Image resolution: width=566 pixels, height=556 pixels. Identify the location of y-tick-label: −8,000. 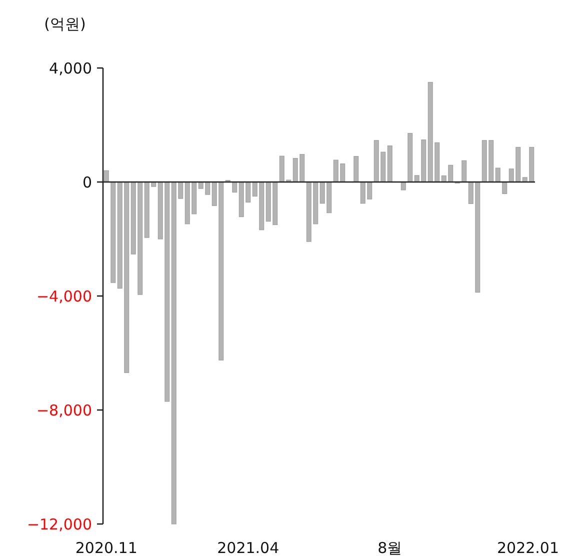
(64, 411).